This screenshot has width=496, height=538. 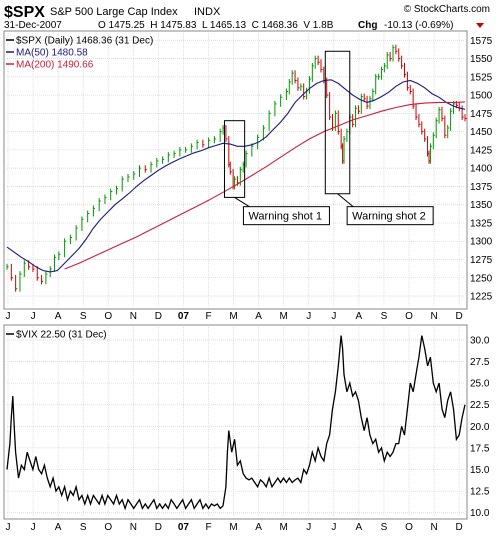 What do you see at coordinates (418, 25) in the screenshot?
I see `change-value: -10.13 (-0.69%)` at bounding box center [418, 25].